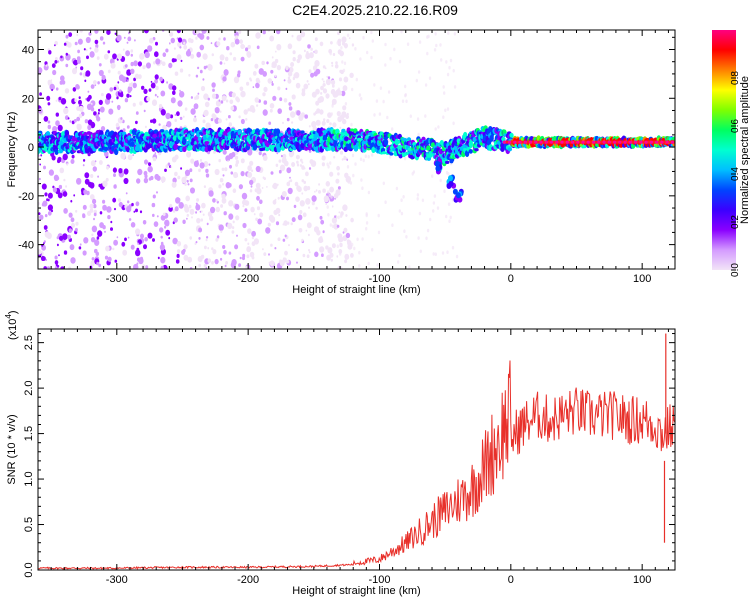 The height and width of the screenshot is (600, 750). I want to click on ridge-core-dot, so click(646, 142).